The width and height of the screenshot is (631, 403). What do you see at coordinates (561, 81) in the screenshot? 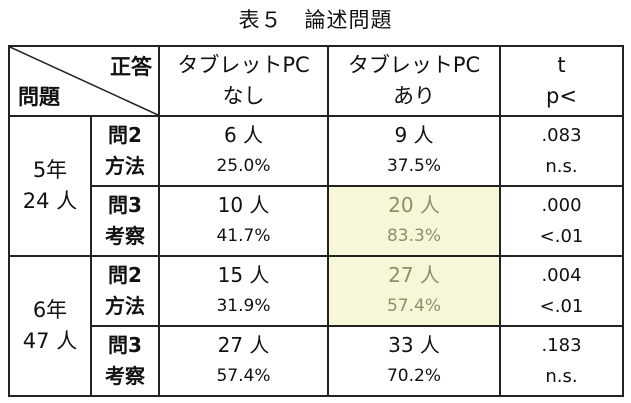
I see `header-t-test: t p<` at bounding box center [561, 81].